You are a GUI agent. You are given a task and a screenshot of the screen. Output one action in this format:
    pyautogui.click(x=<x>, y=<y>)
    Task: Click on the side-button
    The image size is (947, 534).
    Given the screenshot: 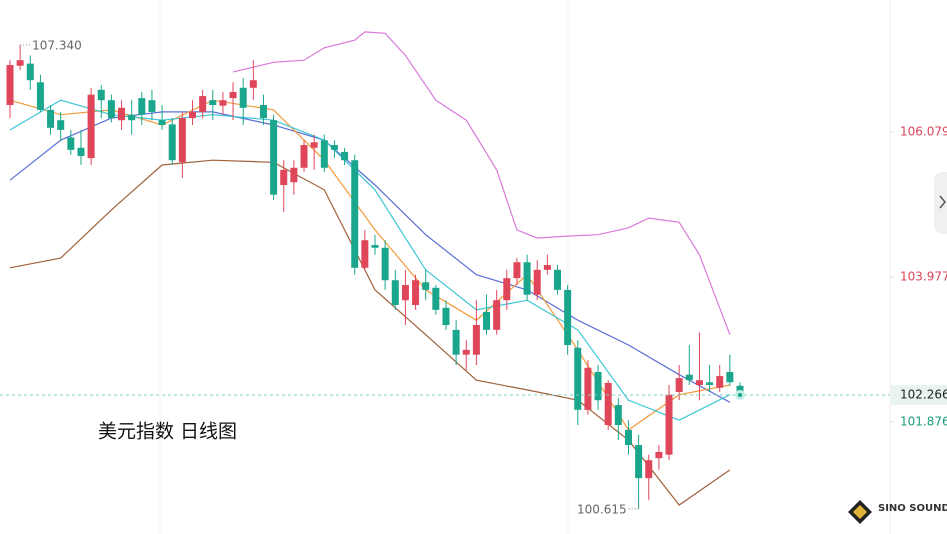 What is the action you would take?
    pyautogui.click(x=940, y=203)
    